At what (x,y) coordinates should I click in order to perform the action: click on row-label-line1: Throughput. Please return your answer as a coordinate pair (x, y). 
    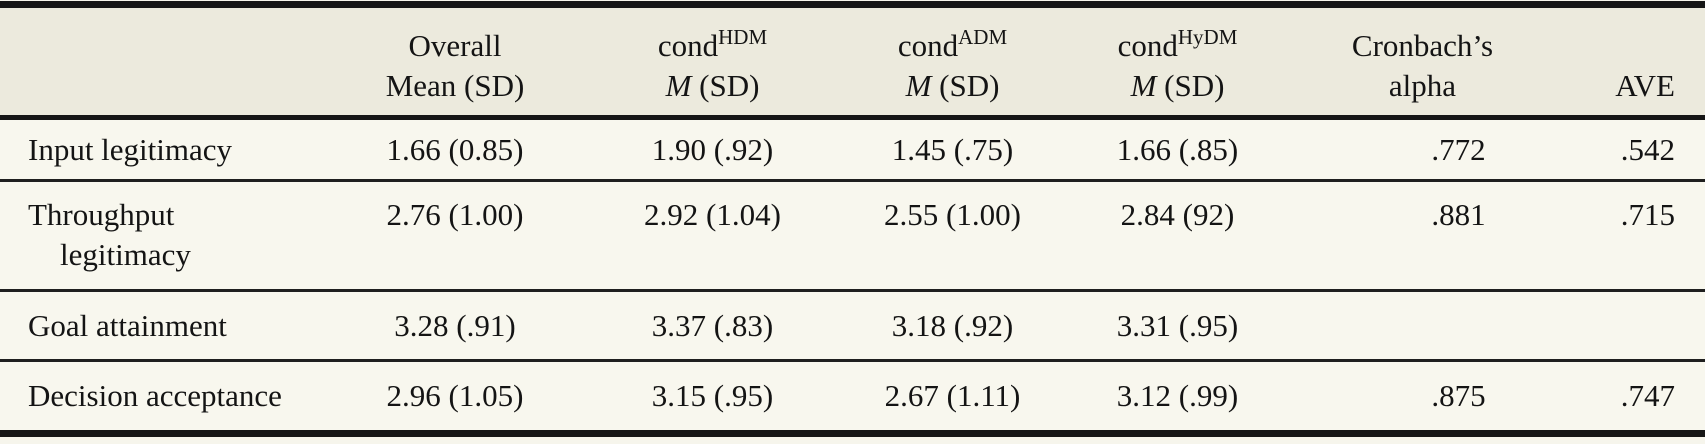
    Looking at the image, I should click on (101, 214).